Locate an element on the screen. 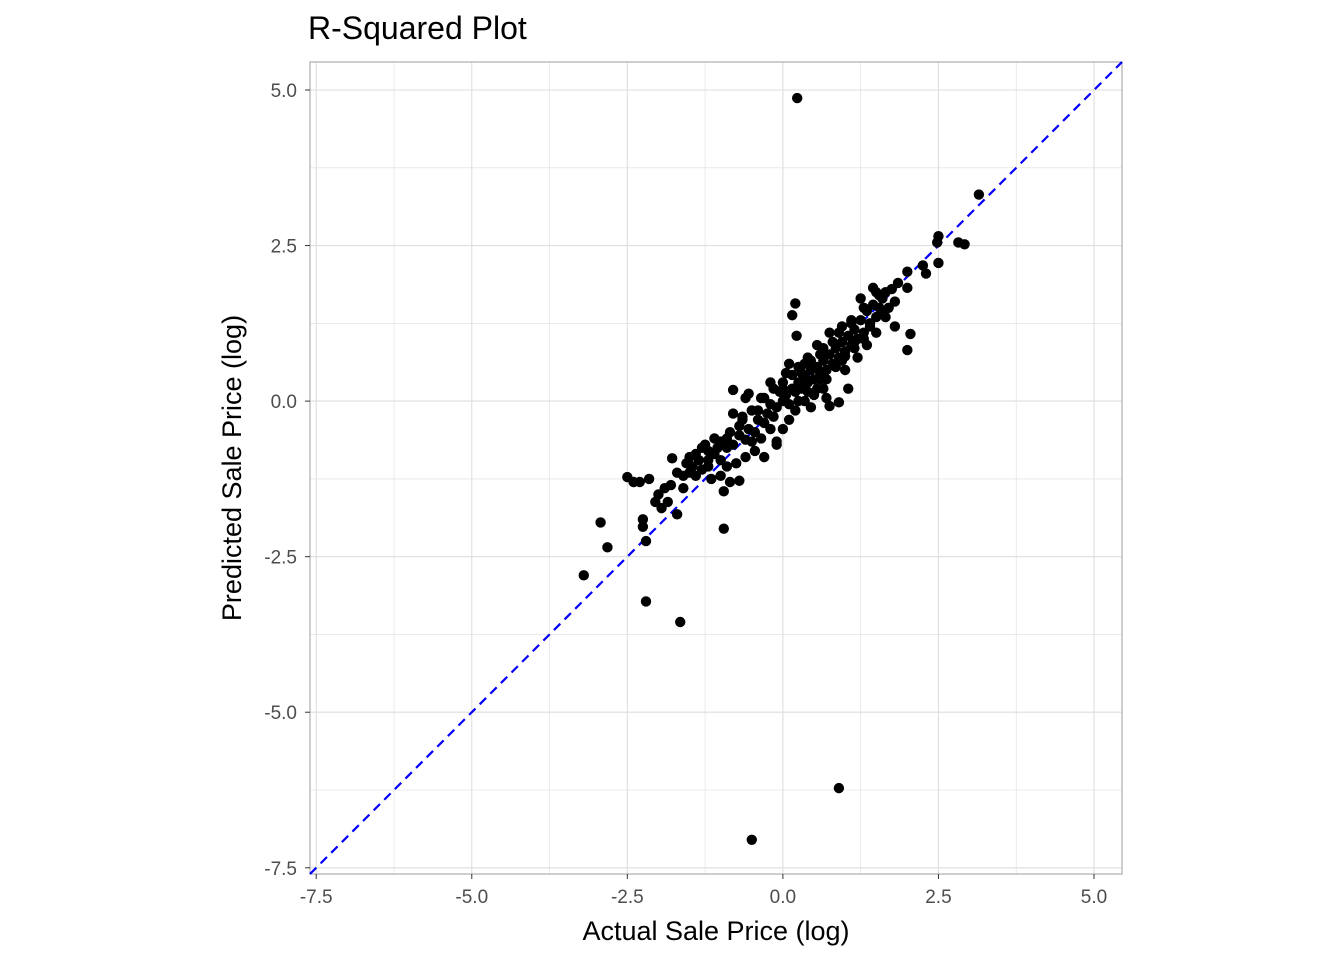 This screenshot has height=960, width=1344. y-axis-title: Predicted Sale Price (log) is located at coordinates (232, 468).